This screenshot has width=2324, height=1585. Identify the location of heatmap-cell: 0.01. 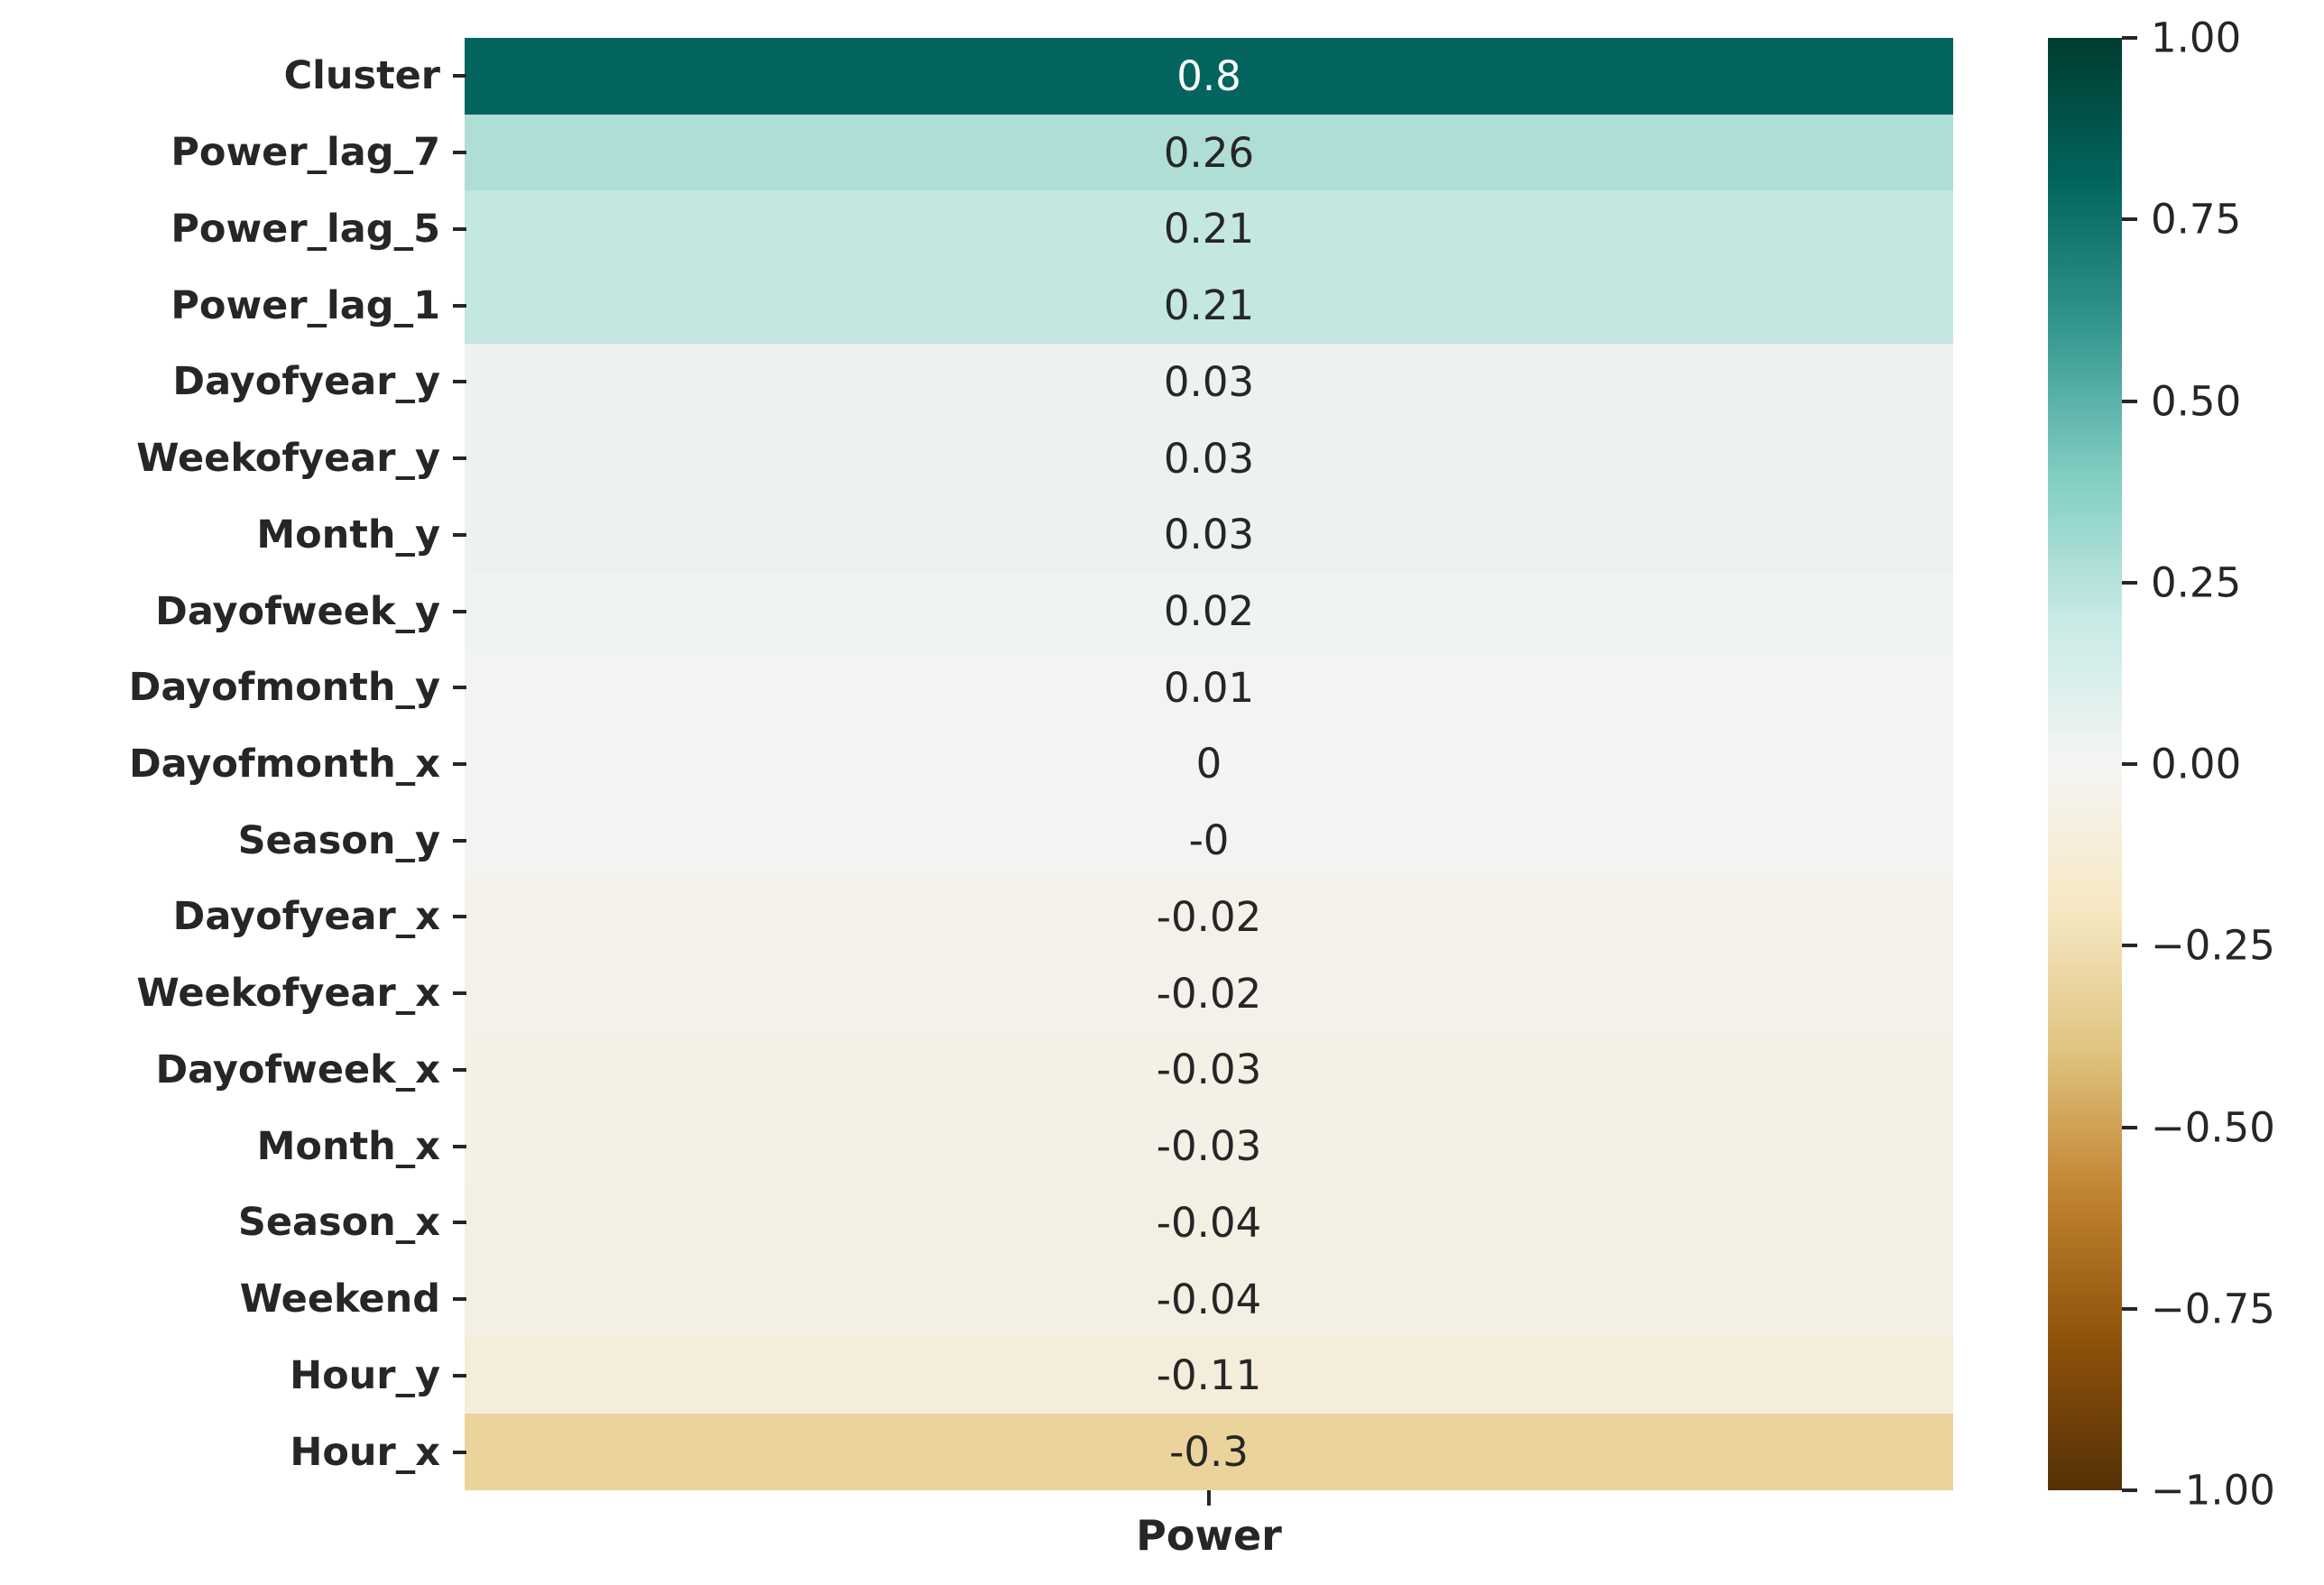
(1209, 687).